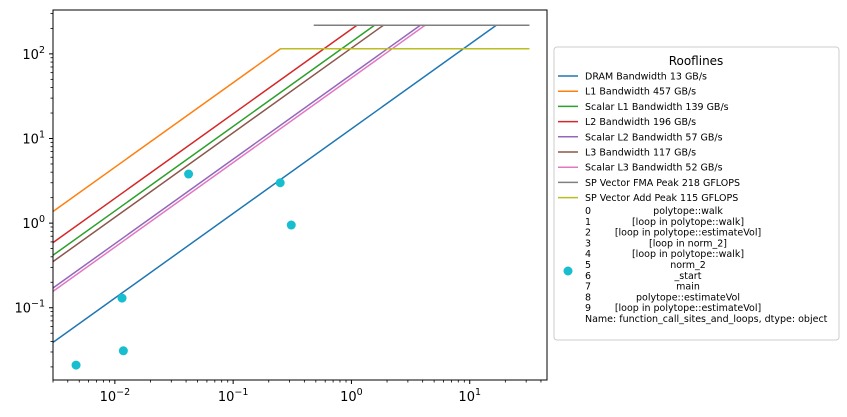 This screenshot has height=417, width=847. I want to click on legend-scatter-index-7: 7, so click(588, 287).